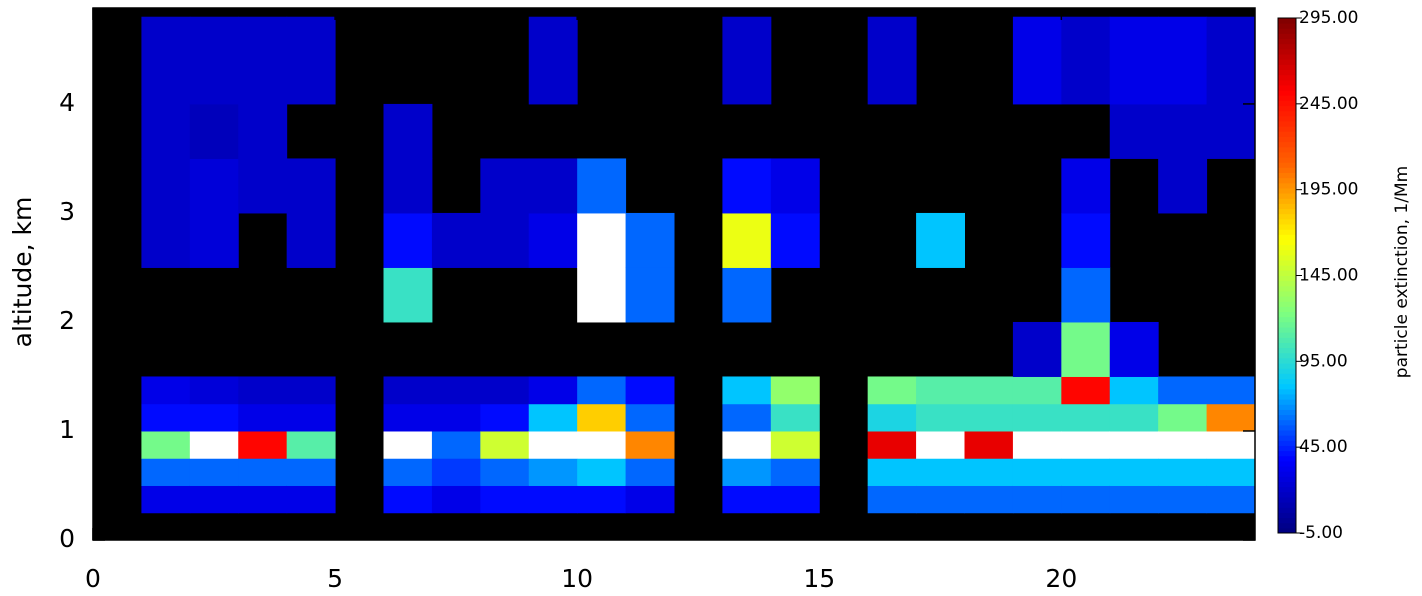  What do you see at coordinates (1323, 361) in the screenshot?
I see `colorbar-tick-label: 95.00` at bounding box center [1323, 361].